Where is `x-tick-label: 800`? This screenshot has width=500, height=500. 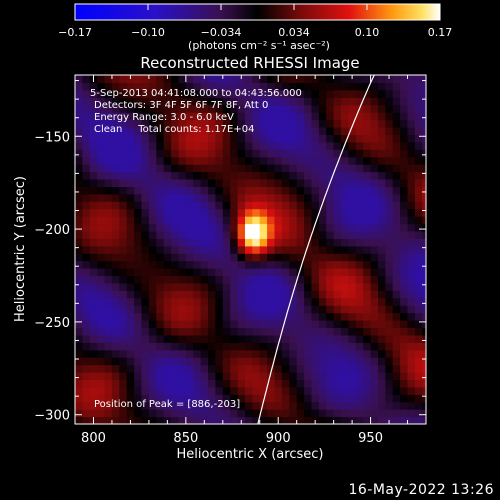
x-tick-label: 800 is located at coordinates (93, 438).